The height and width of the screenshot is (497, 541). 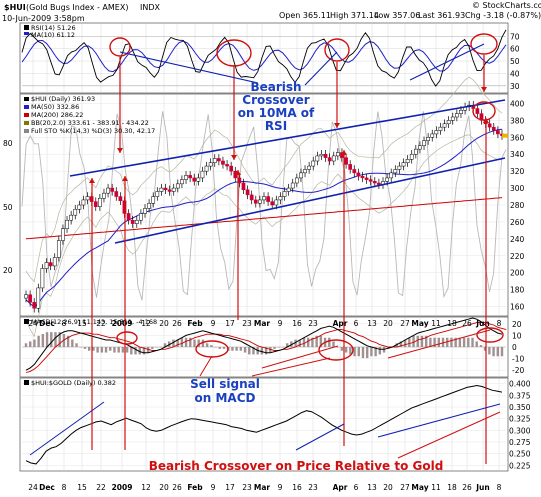 I want to click on price-y-tick: 200, so click(x=517, y=273).